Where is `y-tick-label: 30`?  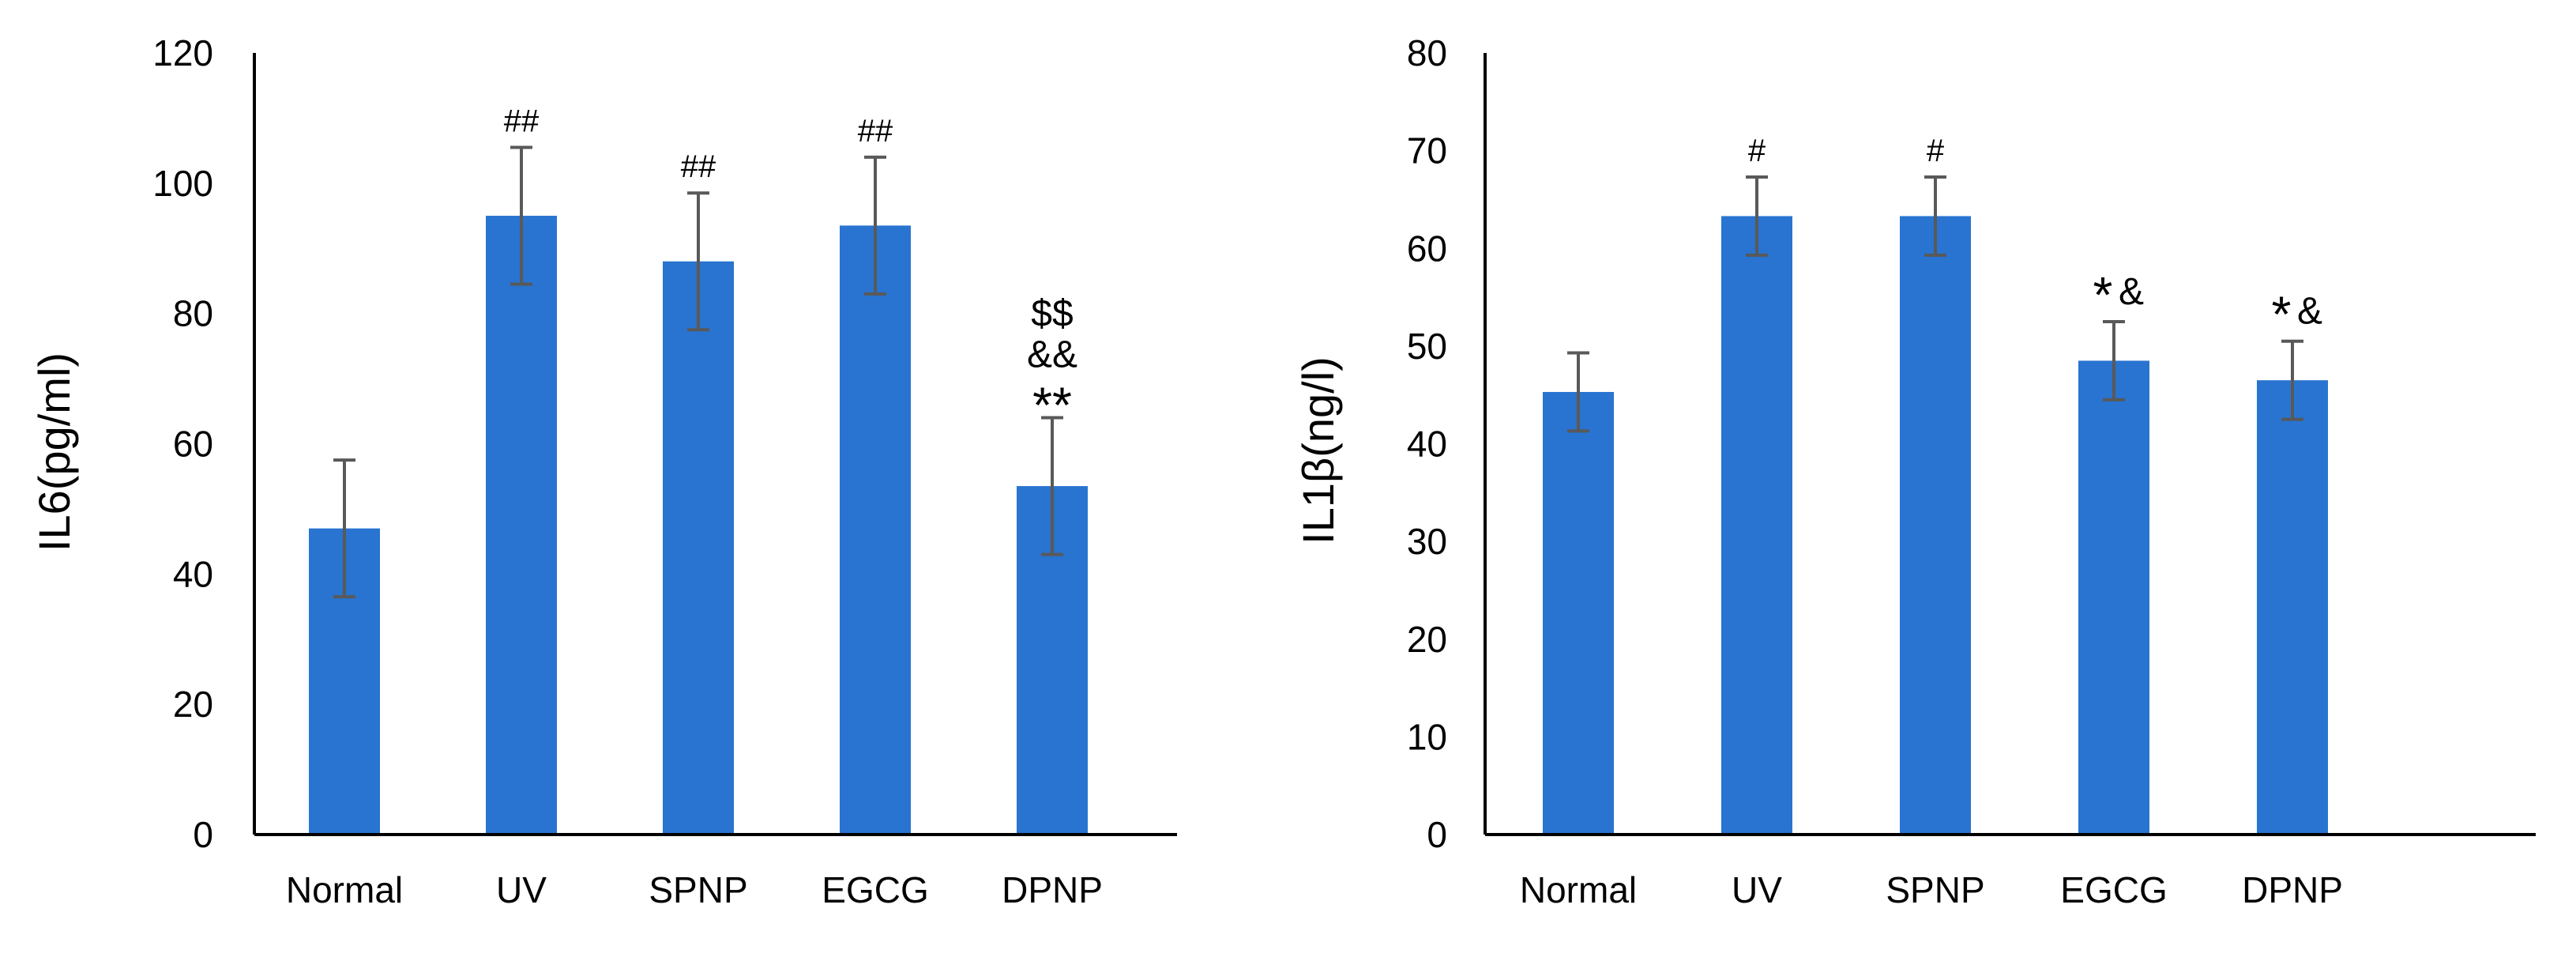 y-tick-label: 30 is located at coordinates (1427, 541).